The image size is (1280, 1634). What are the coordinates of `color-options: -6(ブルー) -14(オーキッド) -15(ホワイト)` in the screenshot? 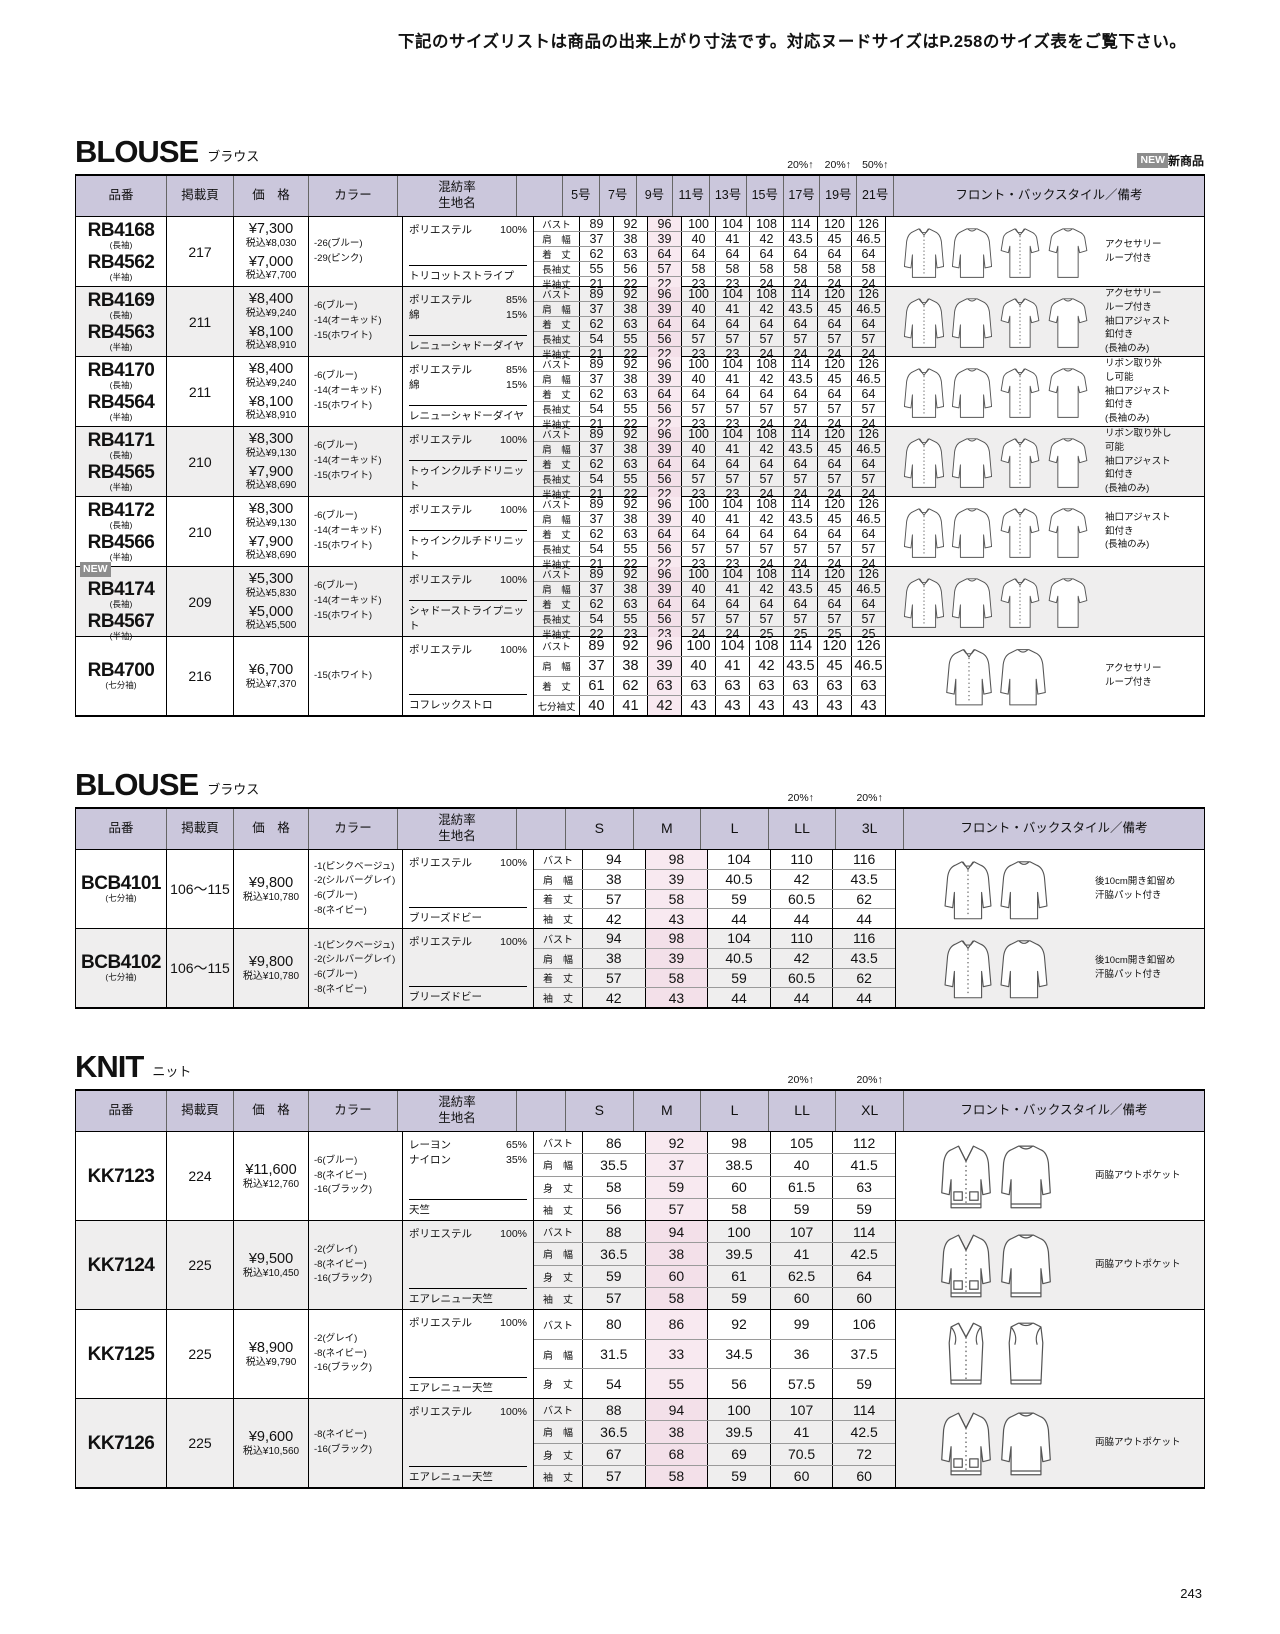 It's located at (355, 461).